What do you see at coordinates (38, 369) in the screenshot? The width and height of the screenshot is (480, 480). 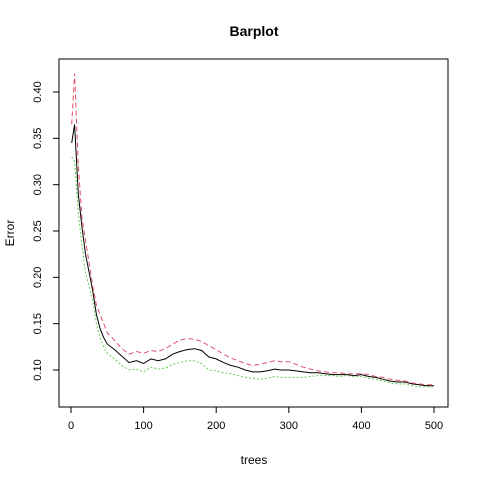 I see `y-tick-label: 0.10` at bounding box center [38, 369].